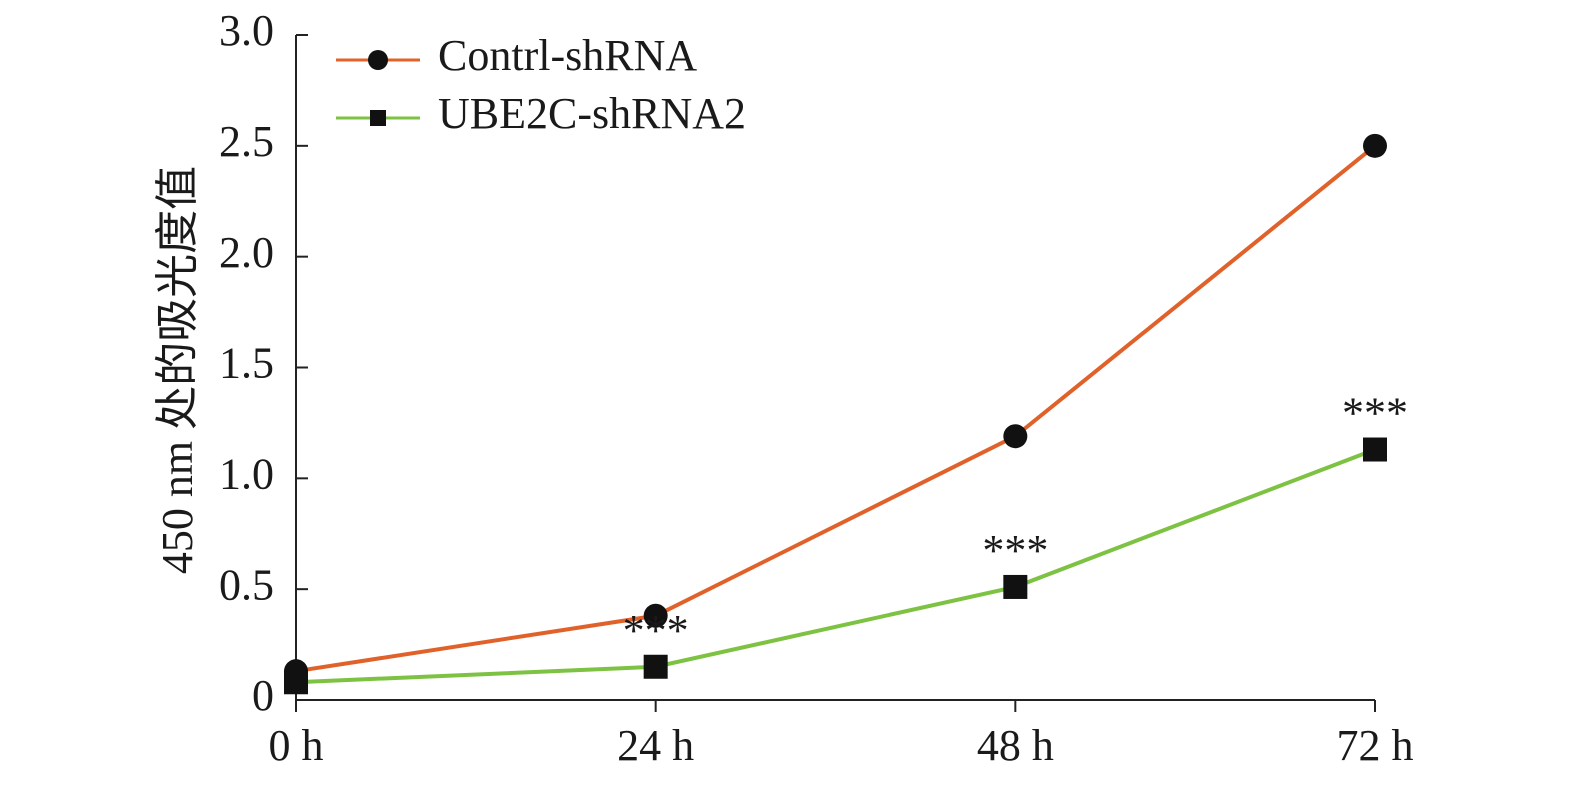  I want to click on x-tick-label: 48 h, so click(1015, 745).